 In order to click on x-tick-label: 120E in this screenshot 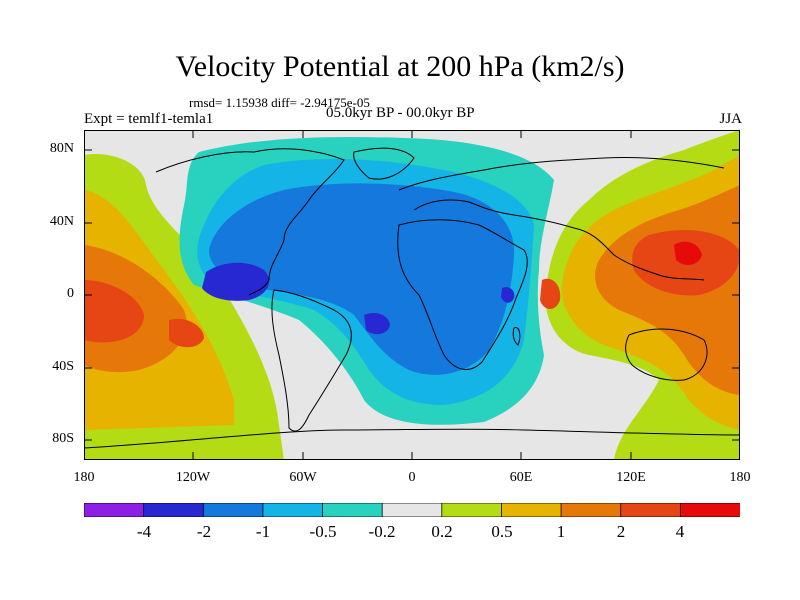, I will do `click(631, 477)`.